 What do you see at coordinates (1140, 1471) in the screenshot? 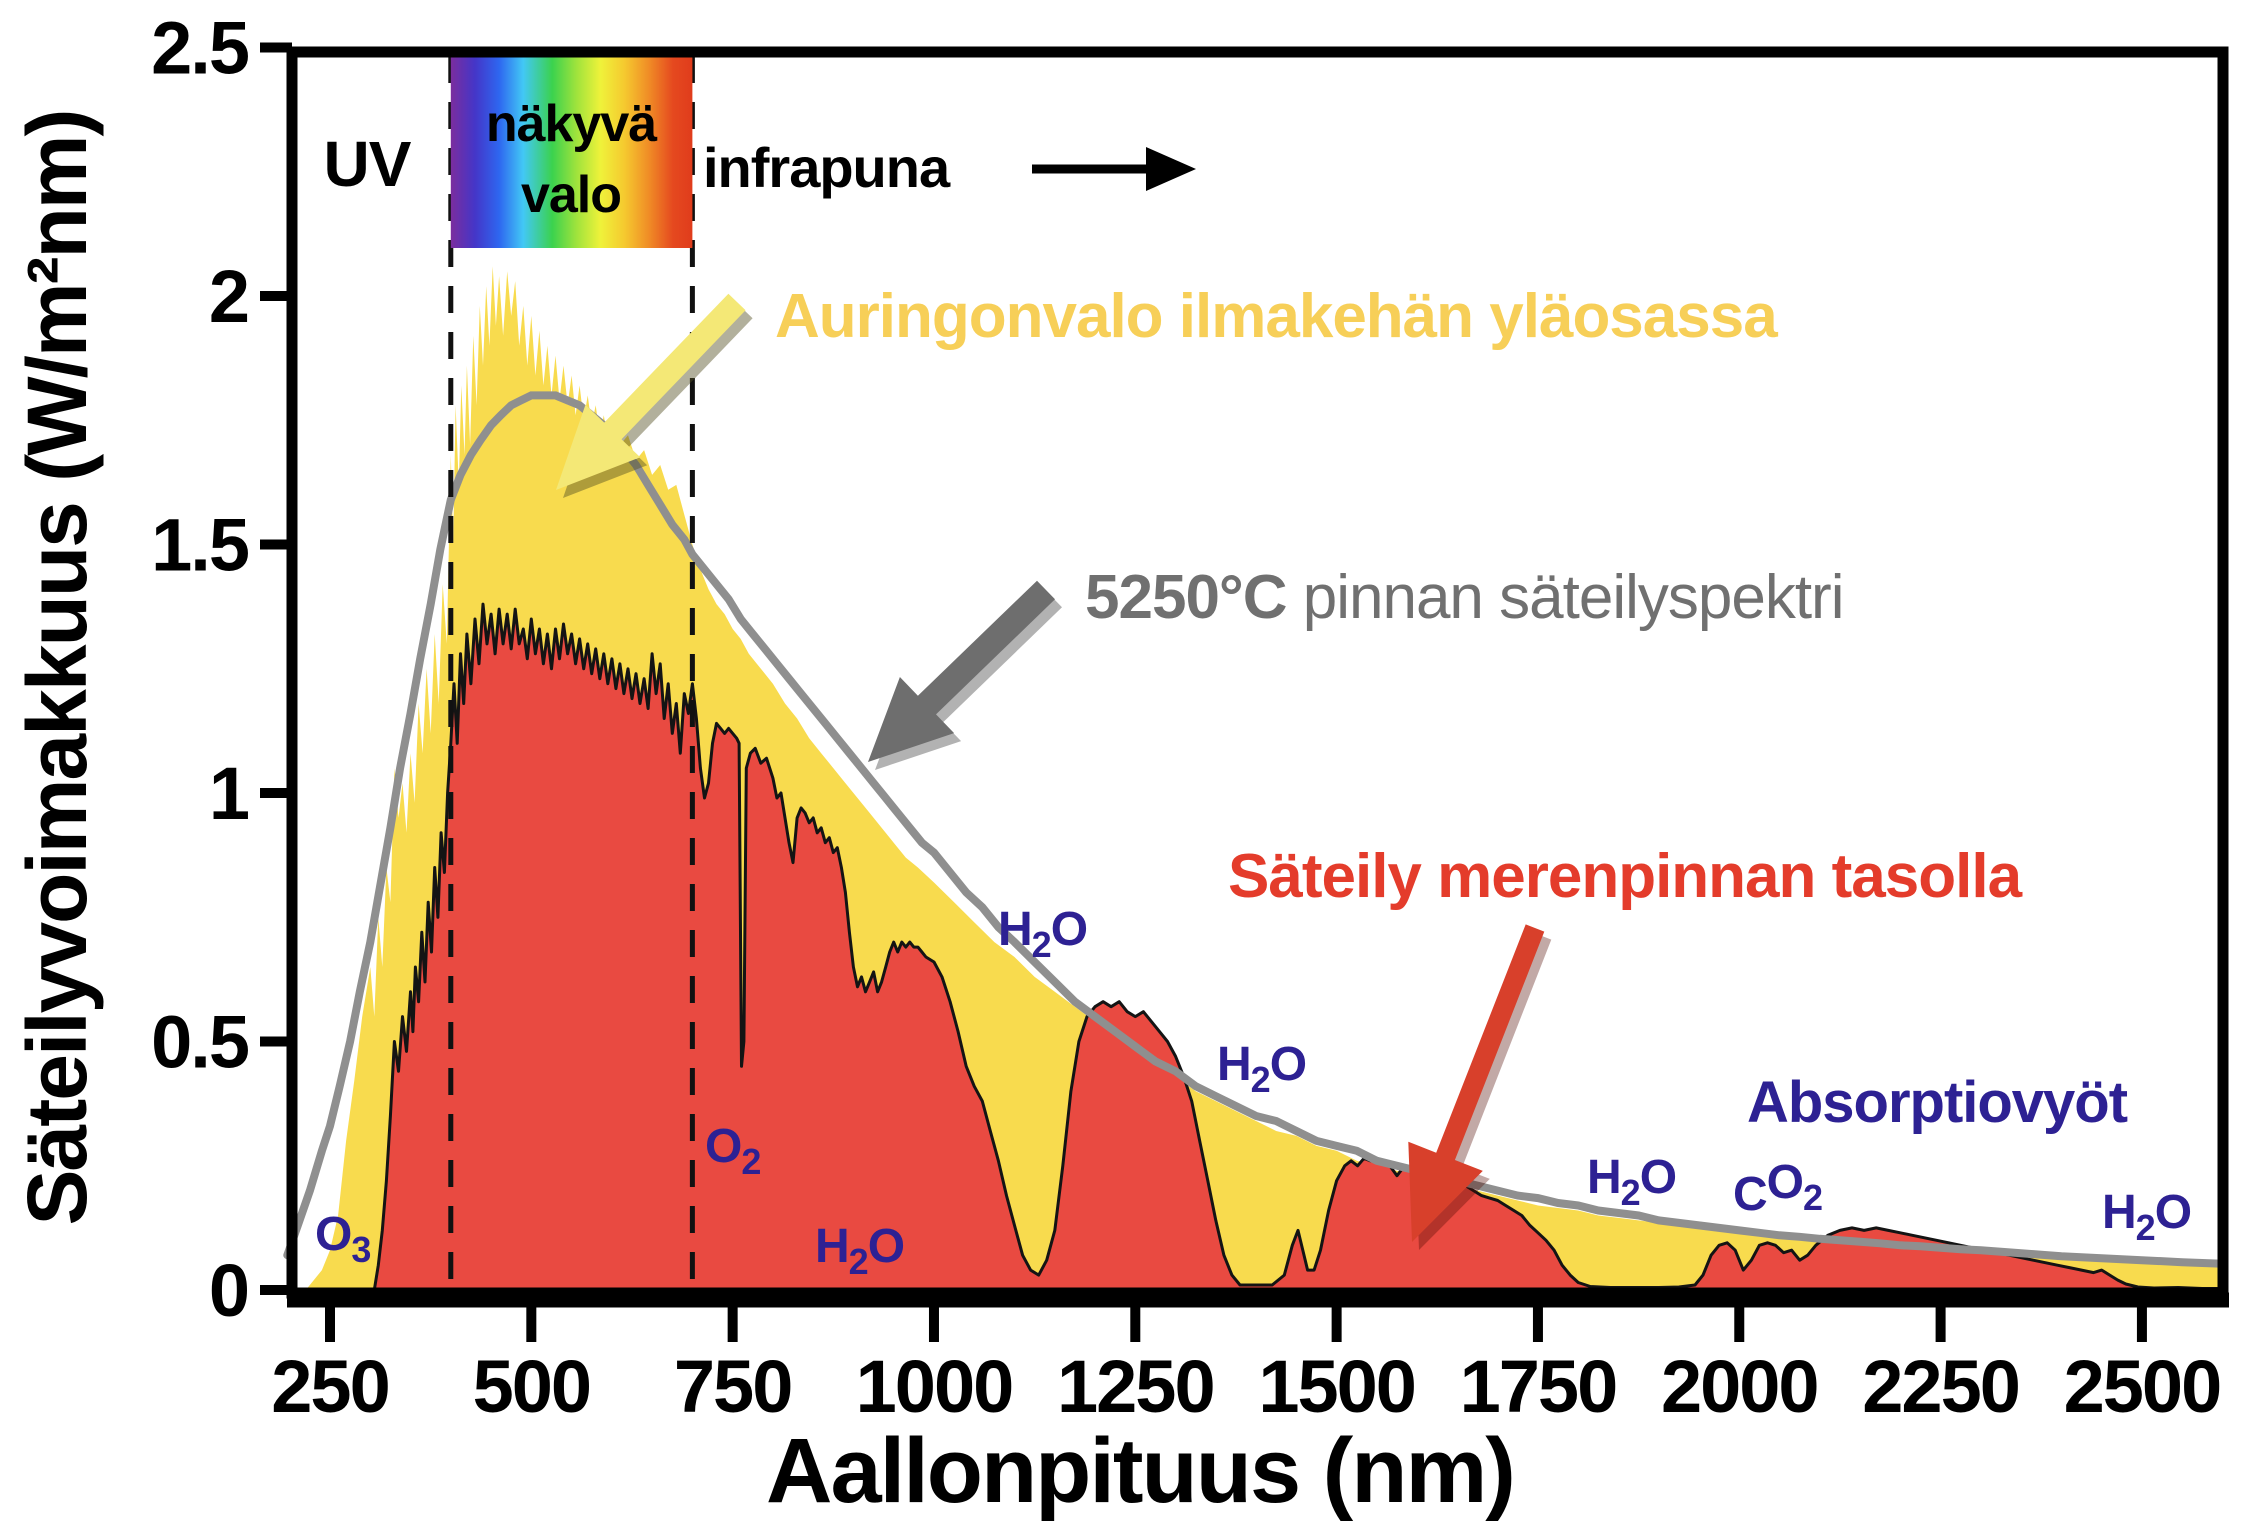
I see `x-axis-title: Aallonpituus (nm)` at bounding box center [1140, 1471].